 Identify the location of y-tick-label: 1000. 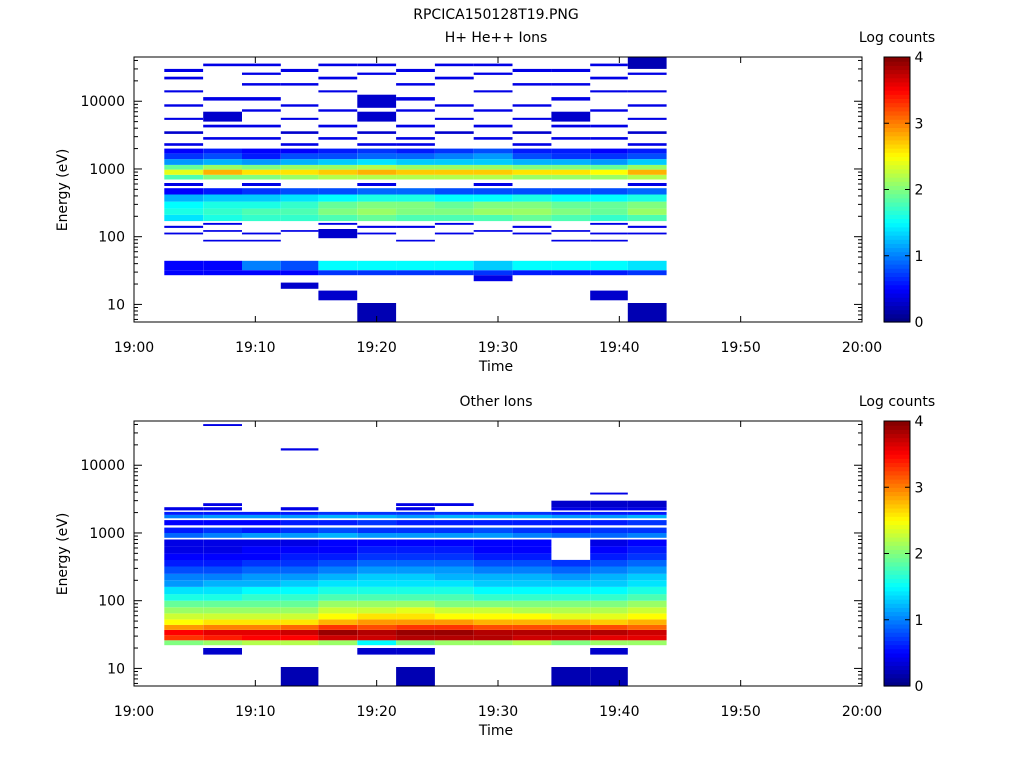
(107, 170).